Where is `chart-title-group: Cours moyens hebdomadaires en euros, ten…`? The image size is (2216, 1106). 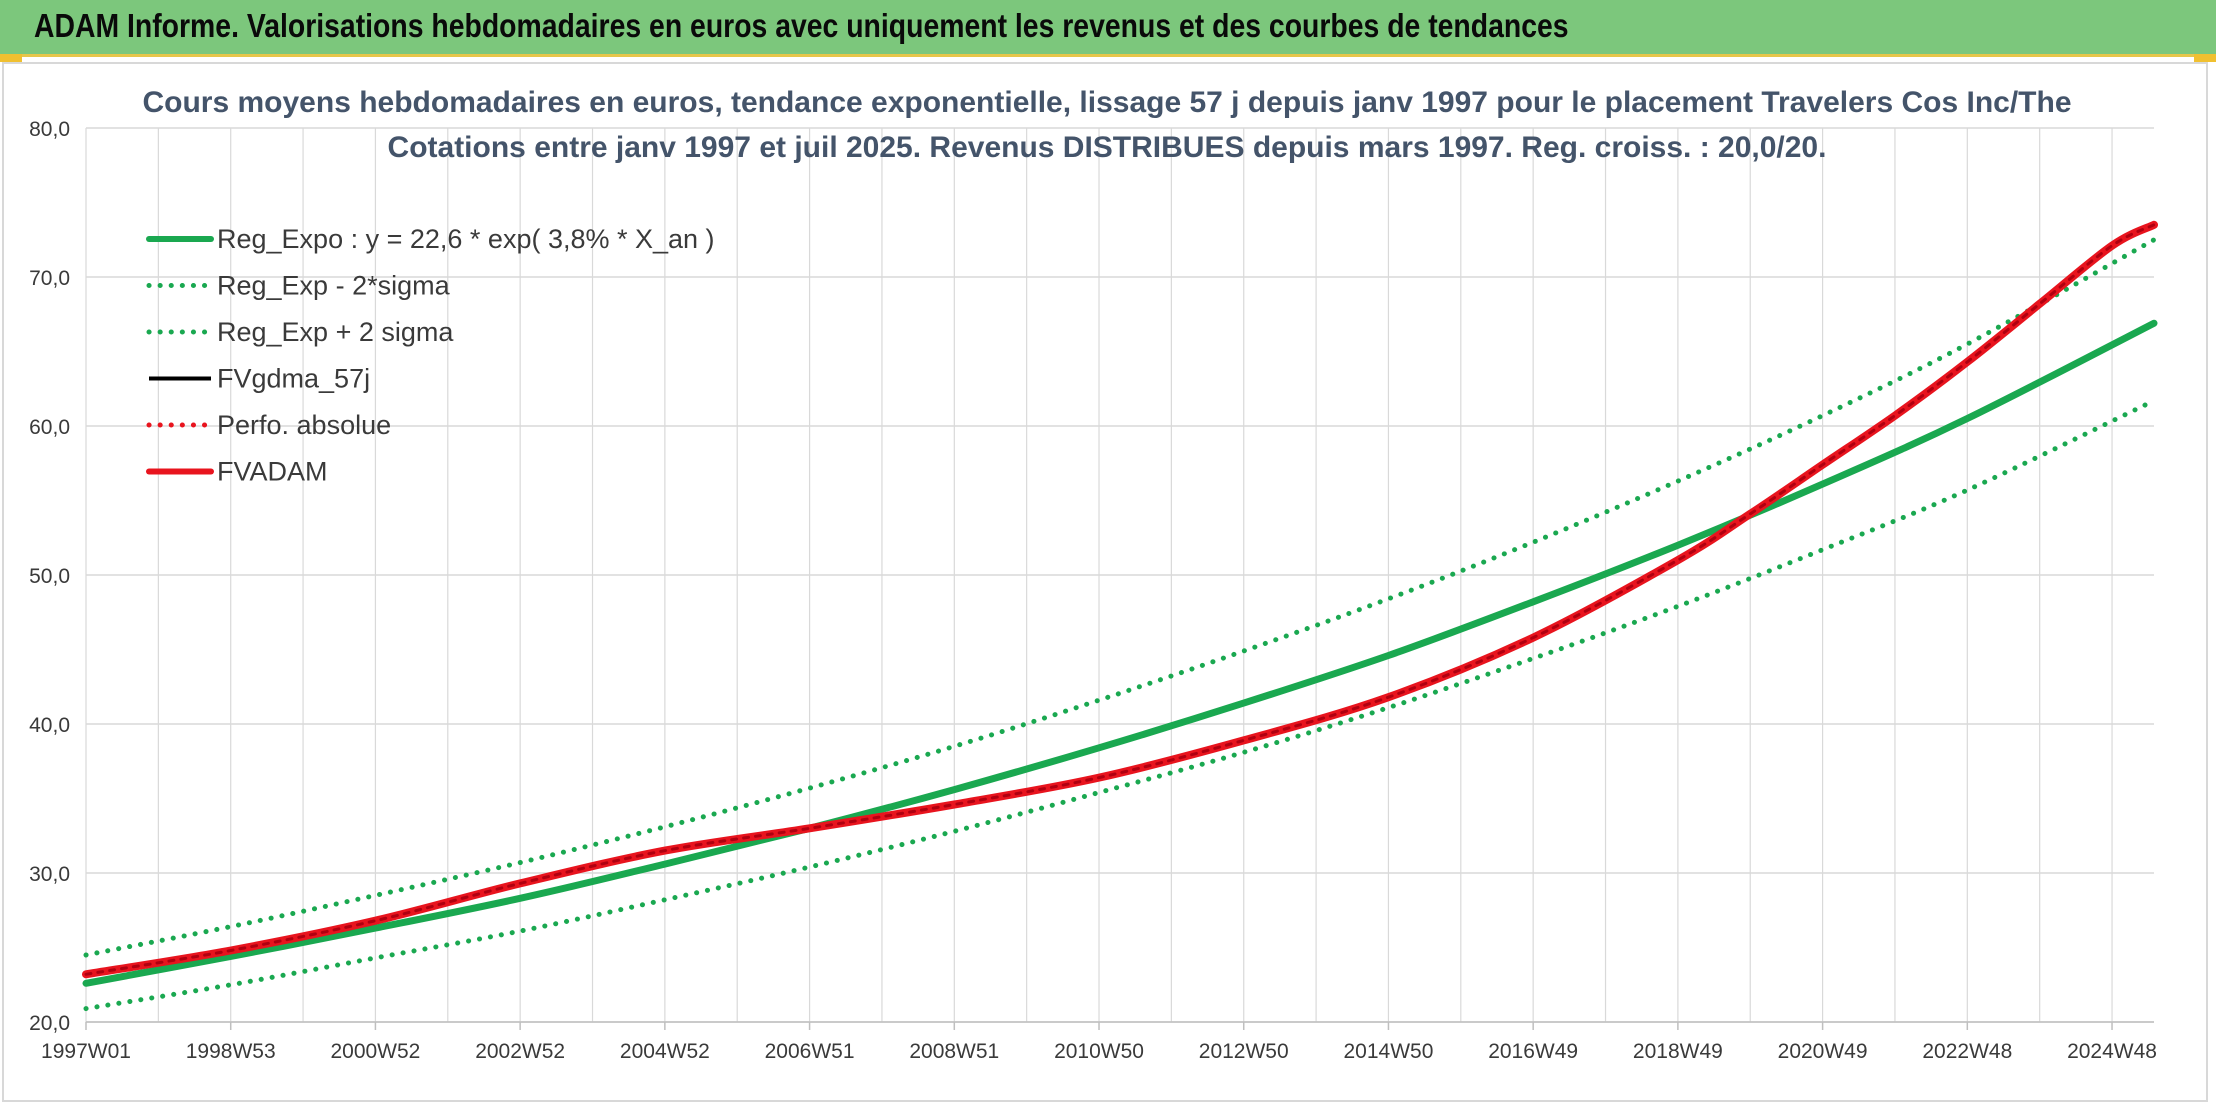
chart-title-group: Cours moyens hebdomadaires en euros, ten… is located at coordinates (1106, 125).